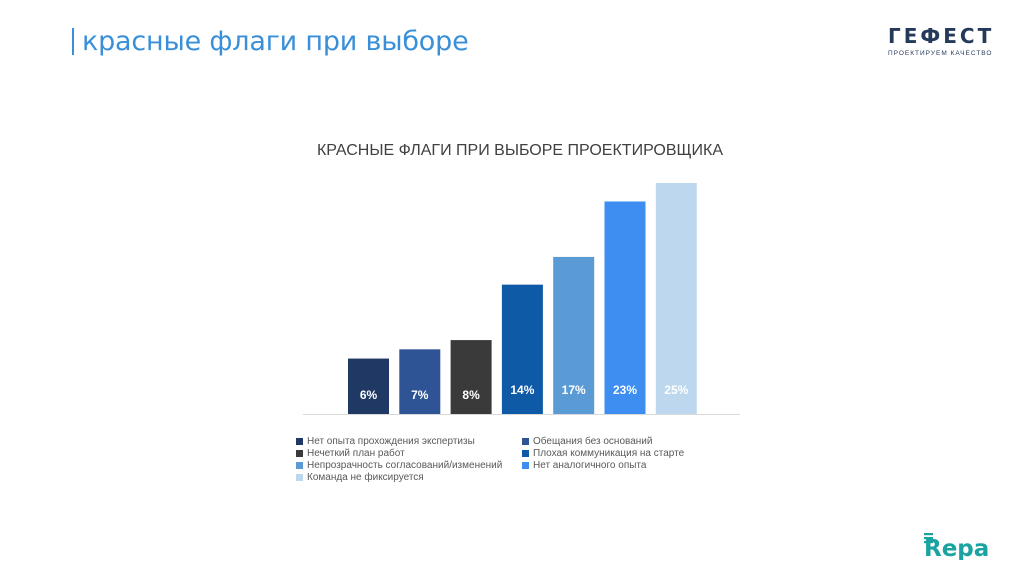  I want to click on data-label: 17%, so click(574, 390).